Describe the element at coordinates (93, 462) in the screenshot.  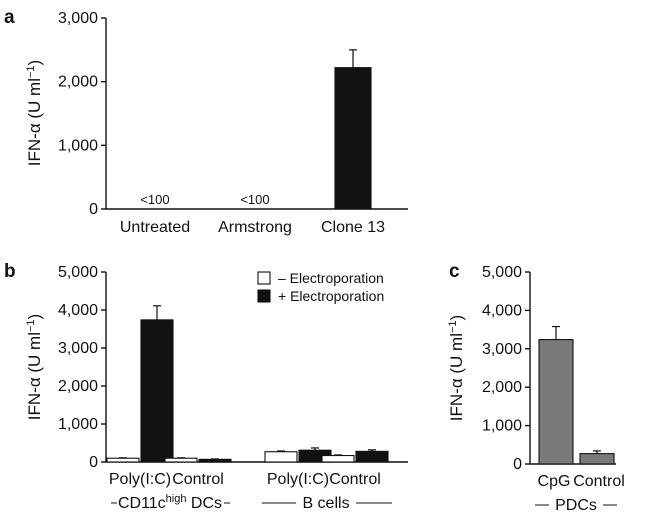
I see `panel-b-y-tick-label: 0` at that location.